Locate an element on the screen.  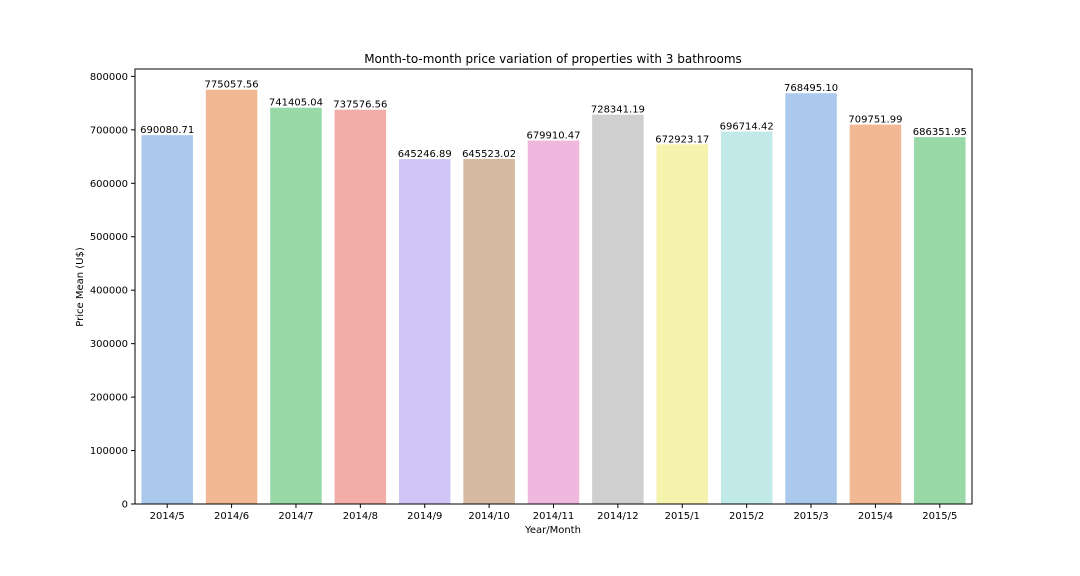
x-tick-label: 2014/8 is located at coordinates (360, 516).